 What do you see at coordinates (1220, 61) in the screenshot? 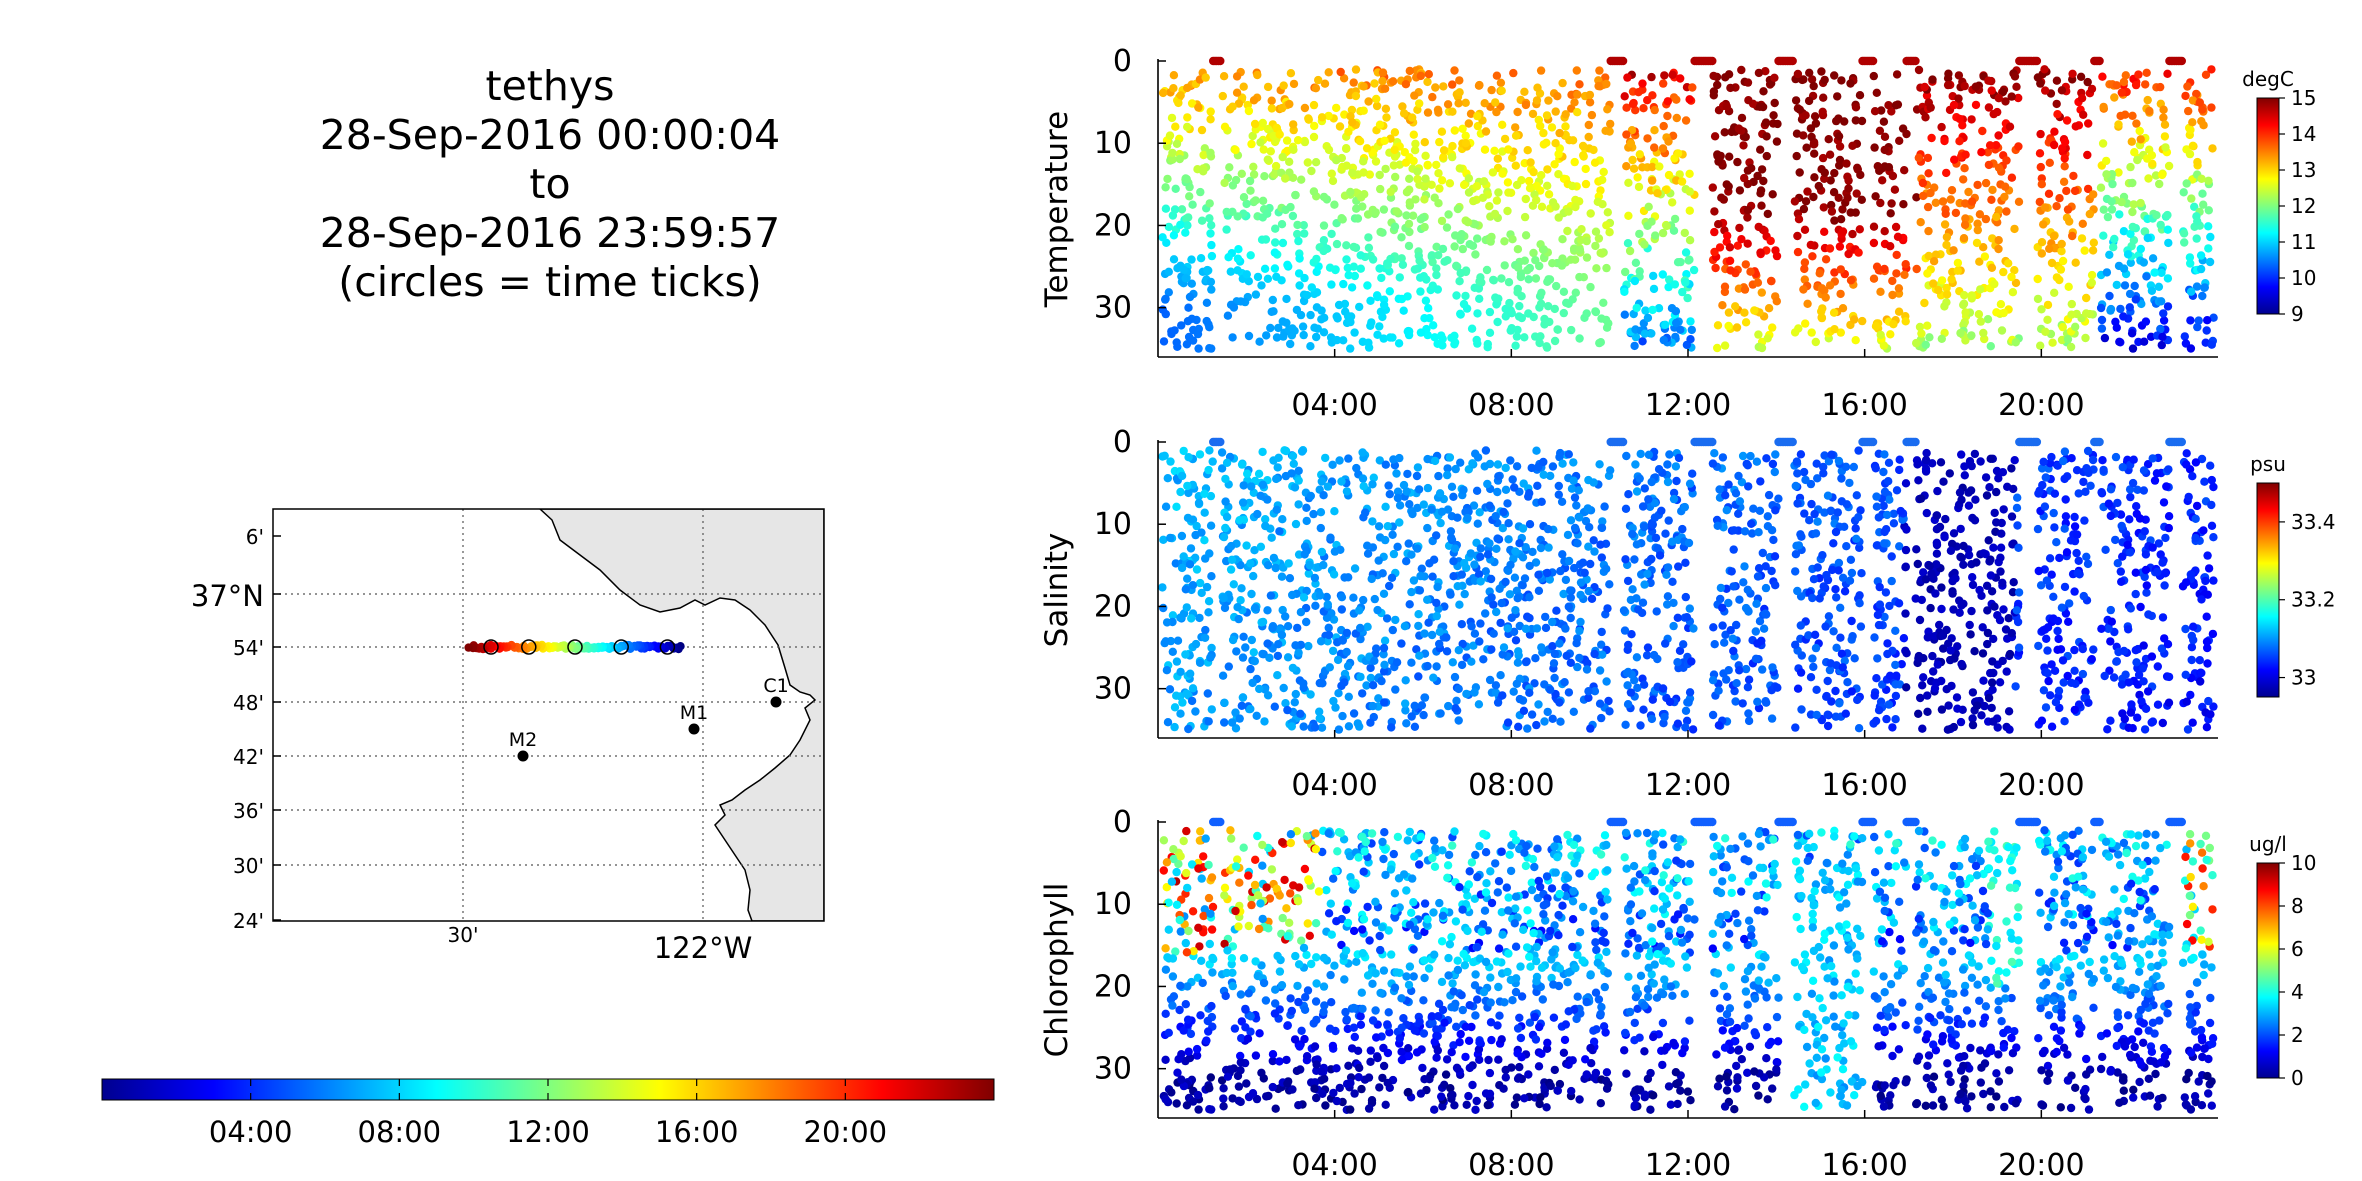
I see `surface-point` at bounding box center [1220, 61].